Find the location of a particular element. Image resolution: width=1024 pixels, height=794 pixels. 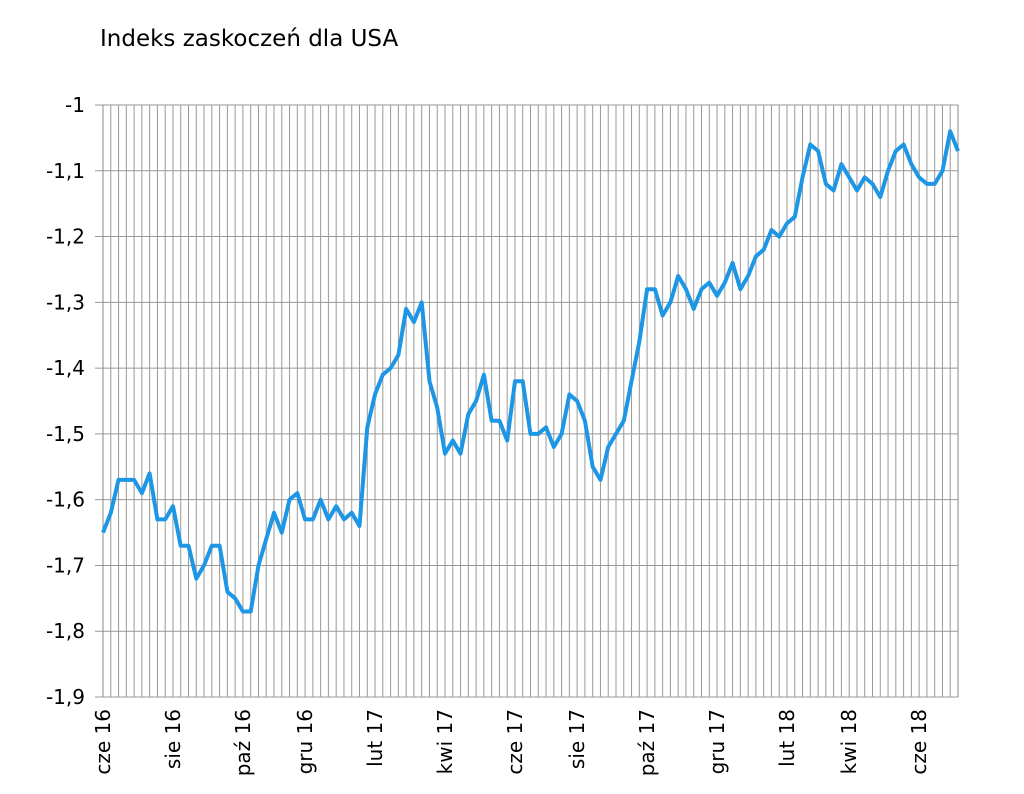

x-tick-label: cze 18 is located at coordinates (919, 742).